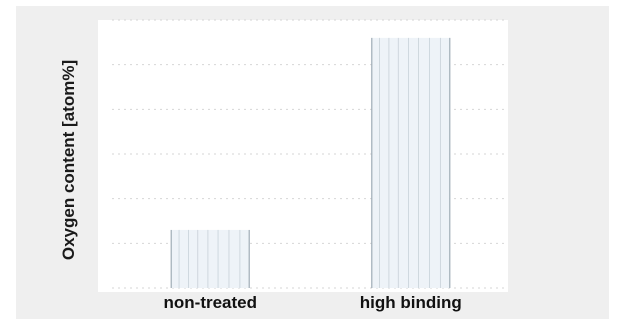  I want to click on x-tick-label: high binding, so click(411, 302).